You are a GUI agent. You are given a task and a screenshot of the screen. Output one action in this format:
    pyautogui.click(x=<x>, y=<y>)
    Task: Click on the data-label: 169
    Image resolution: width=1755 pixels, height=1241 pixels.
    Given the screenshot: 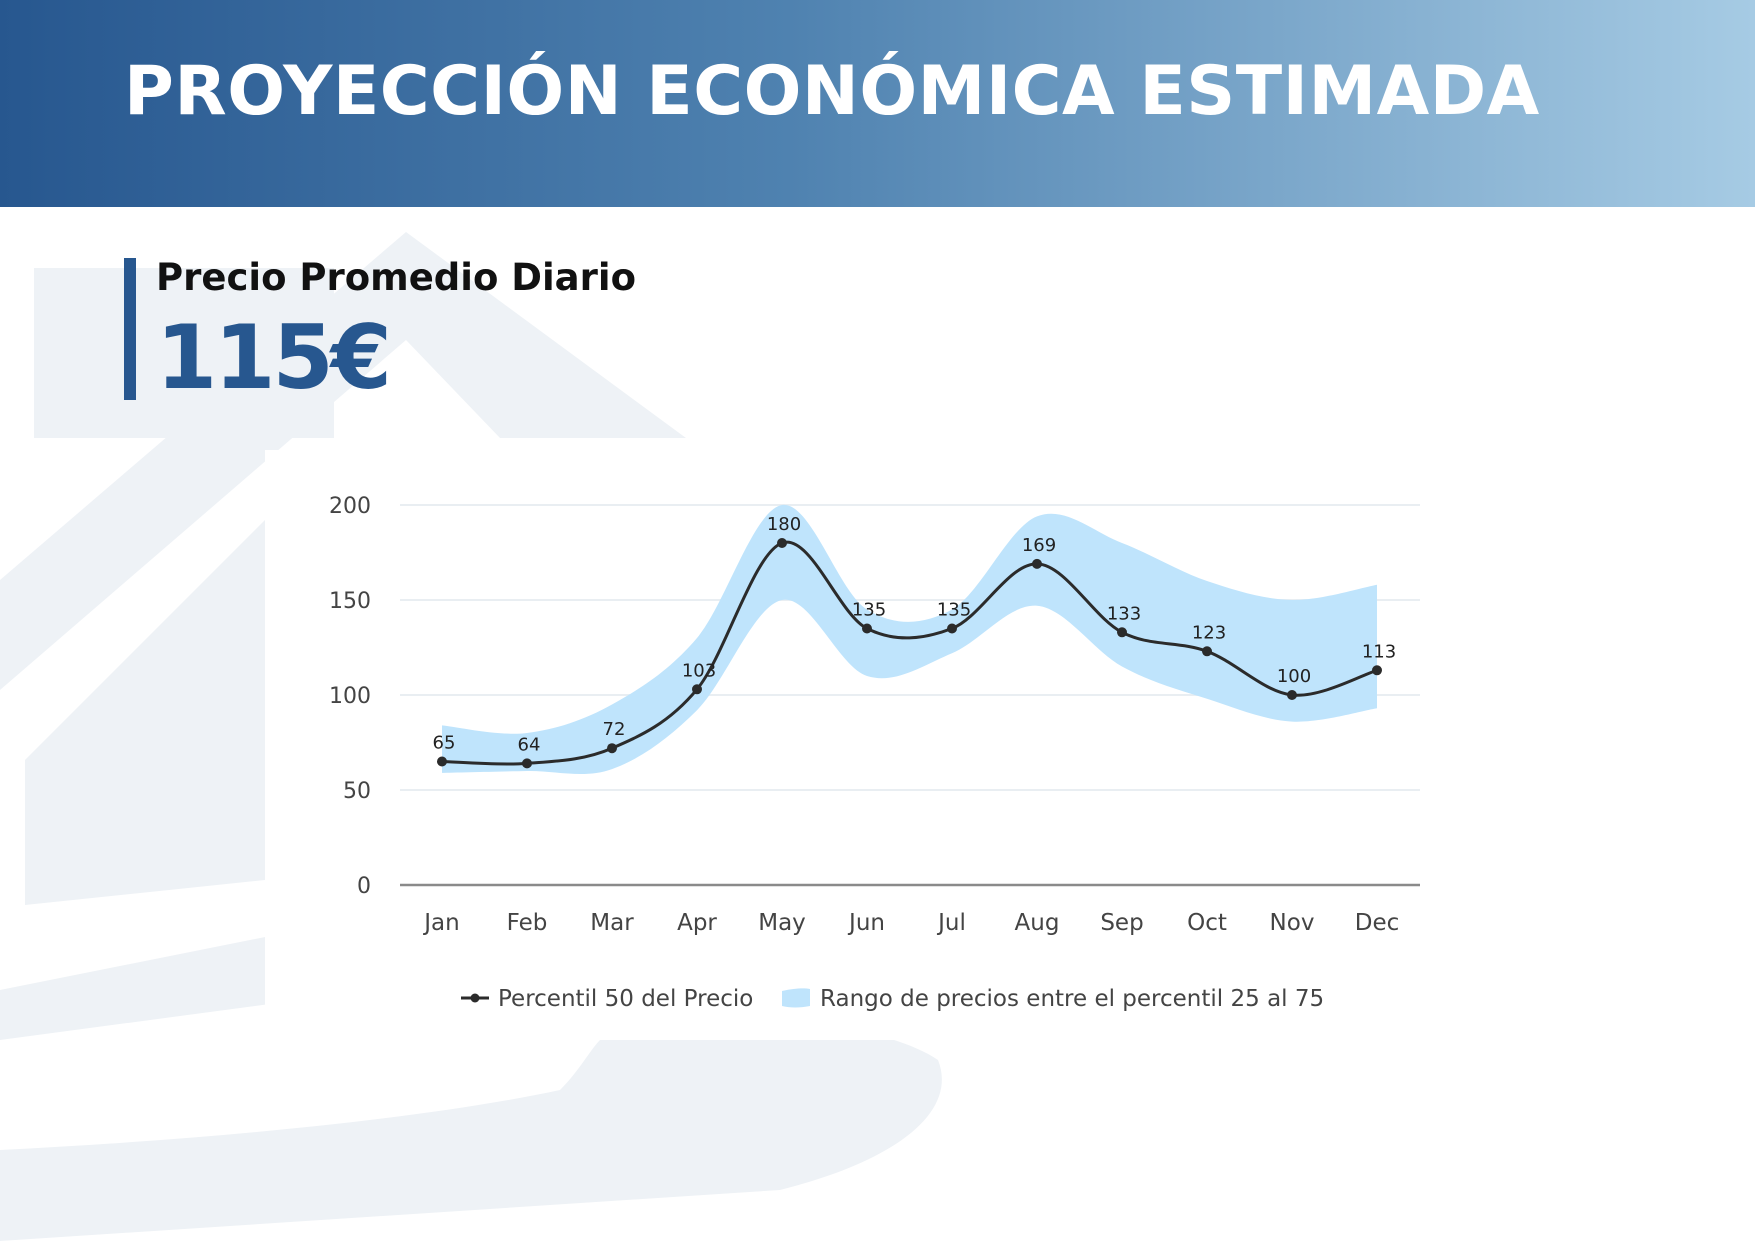 What is the action you would take?
    pyautogui.click(x=1039, y=545)
    